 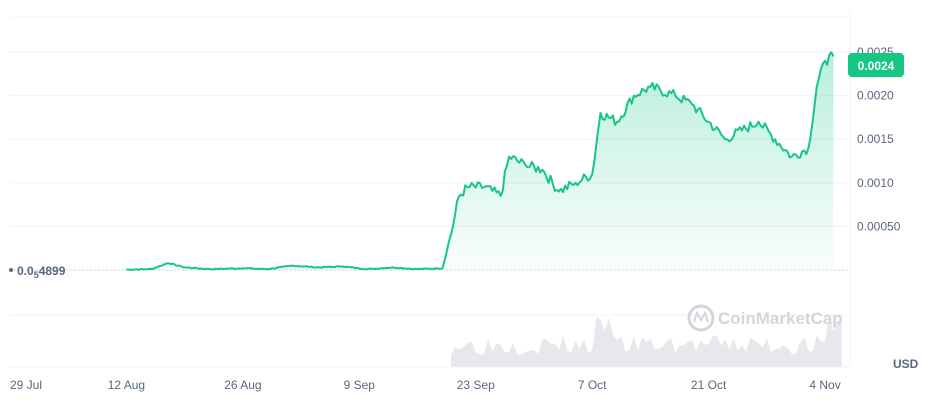 I want to click on current-price-badge: 0.0024, so click(x=876, y=65).